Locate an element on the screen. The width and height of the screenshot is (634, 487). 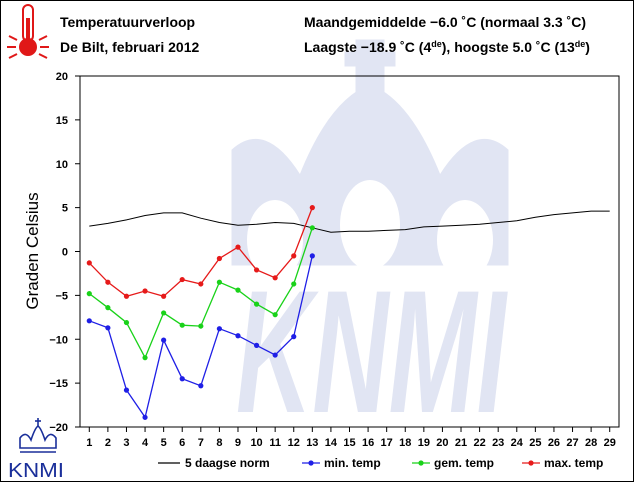
legend-label-min: min. temp is located at coordinates (352, 463).